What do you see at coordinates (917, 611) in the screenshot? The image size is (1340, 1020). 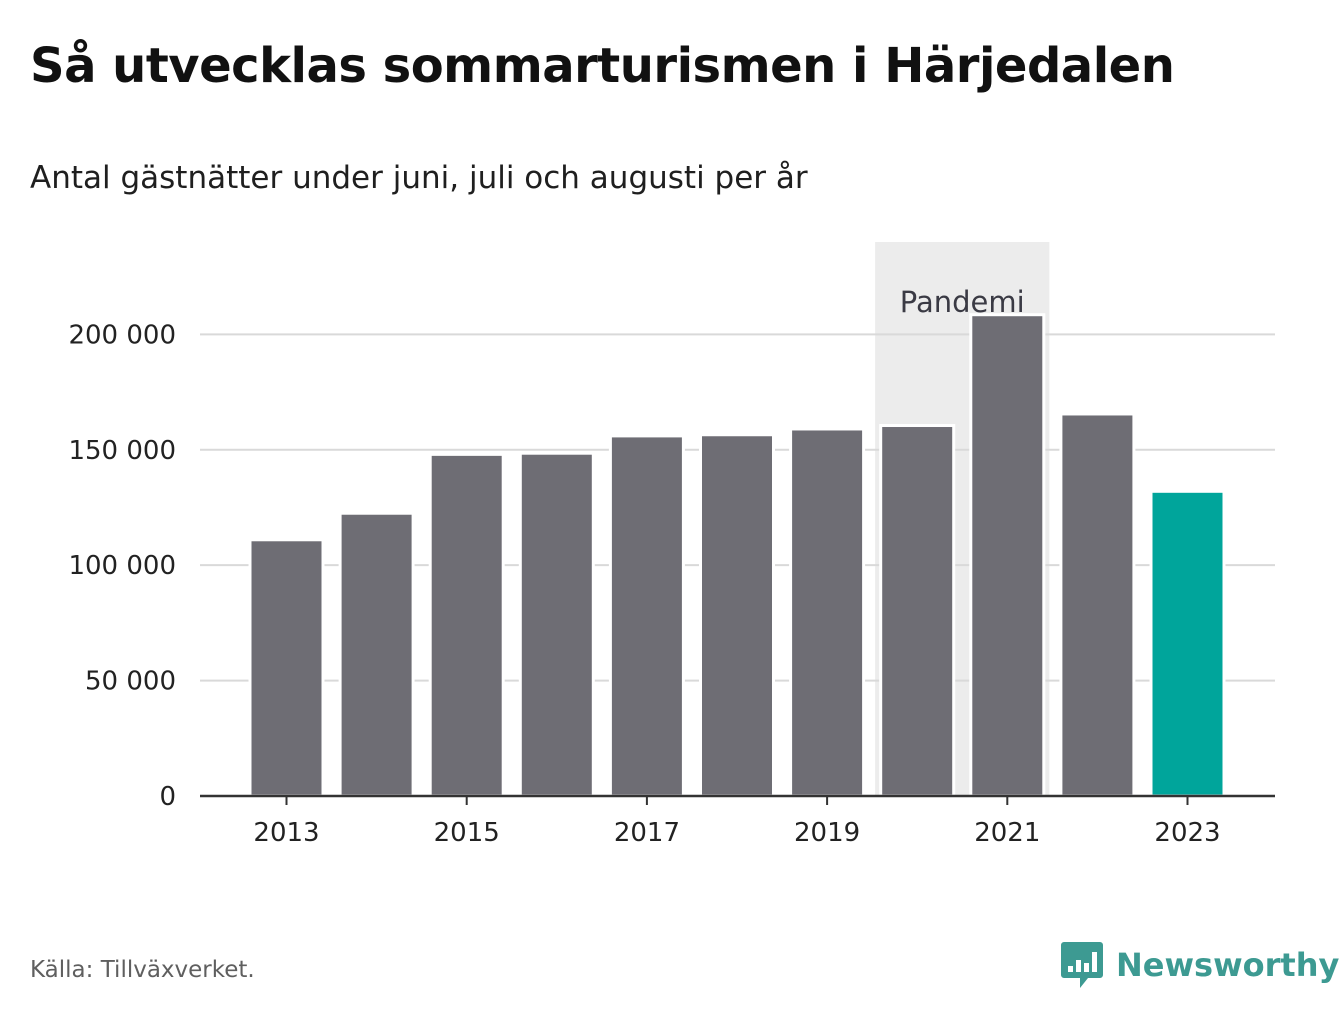 I see `bar-2020` at bounding box center [917, 611].